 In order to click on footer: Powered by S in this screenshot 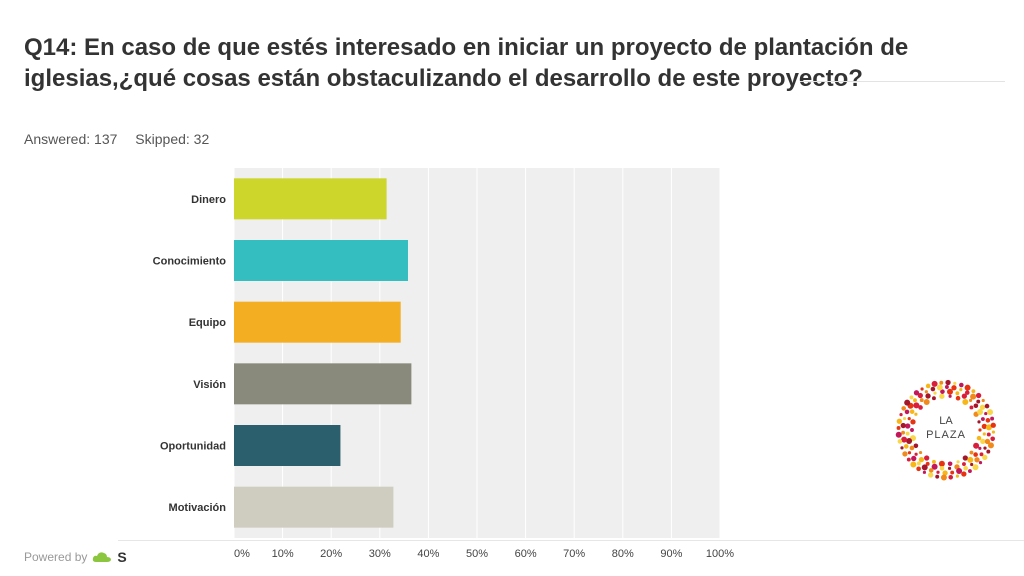, I will do `click(75, 557)`.